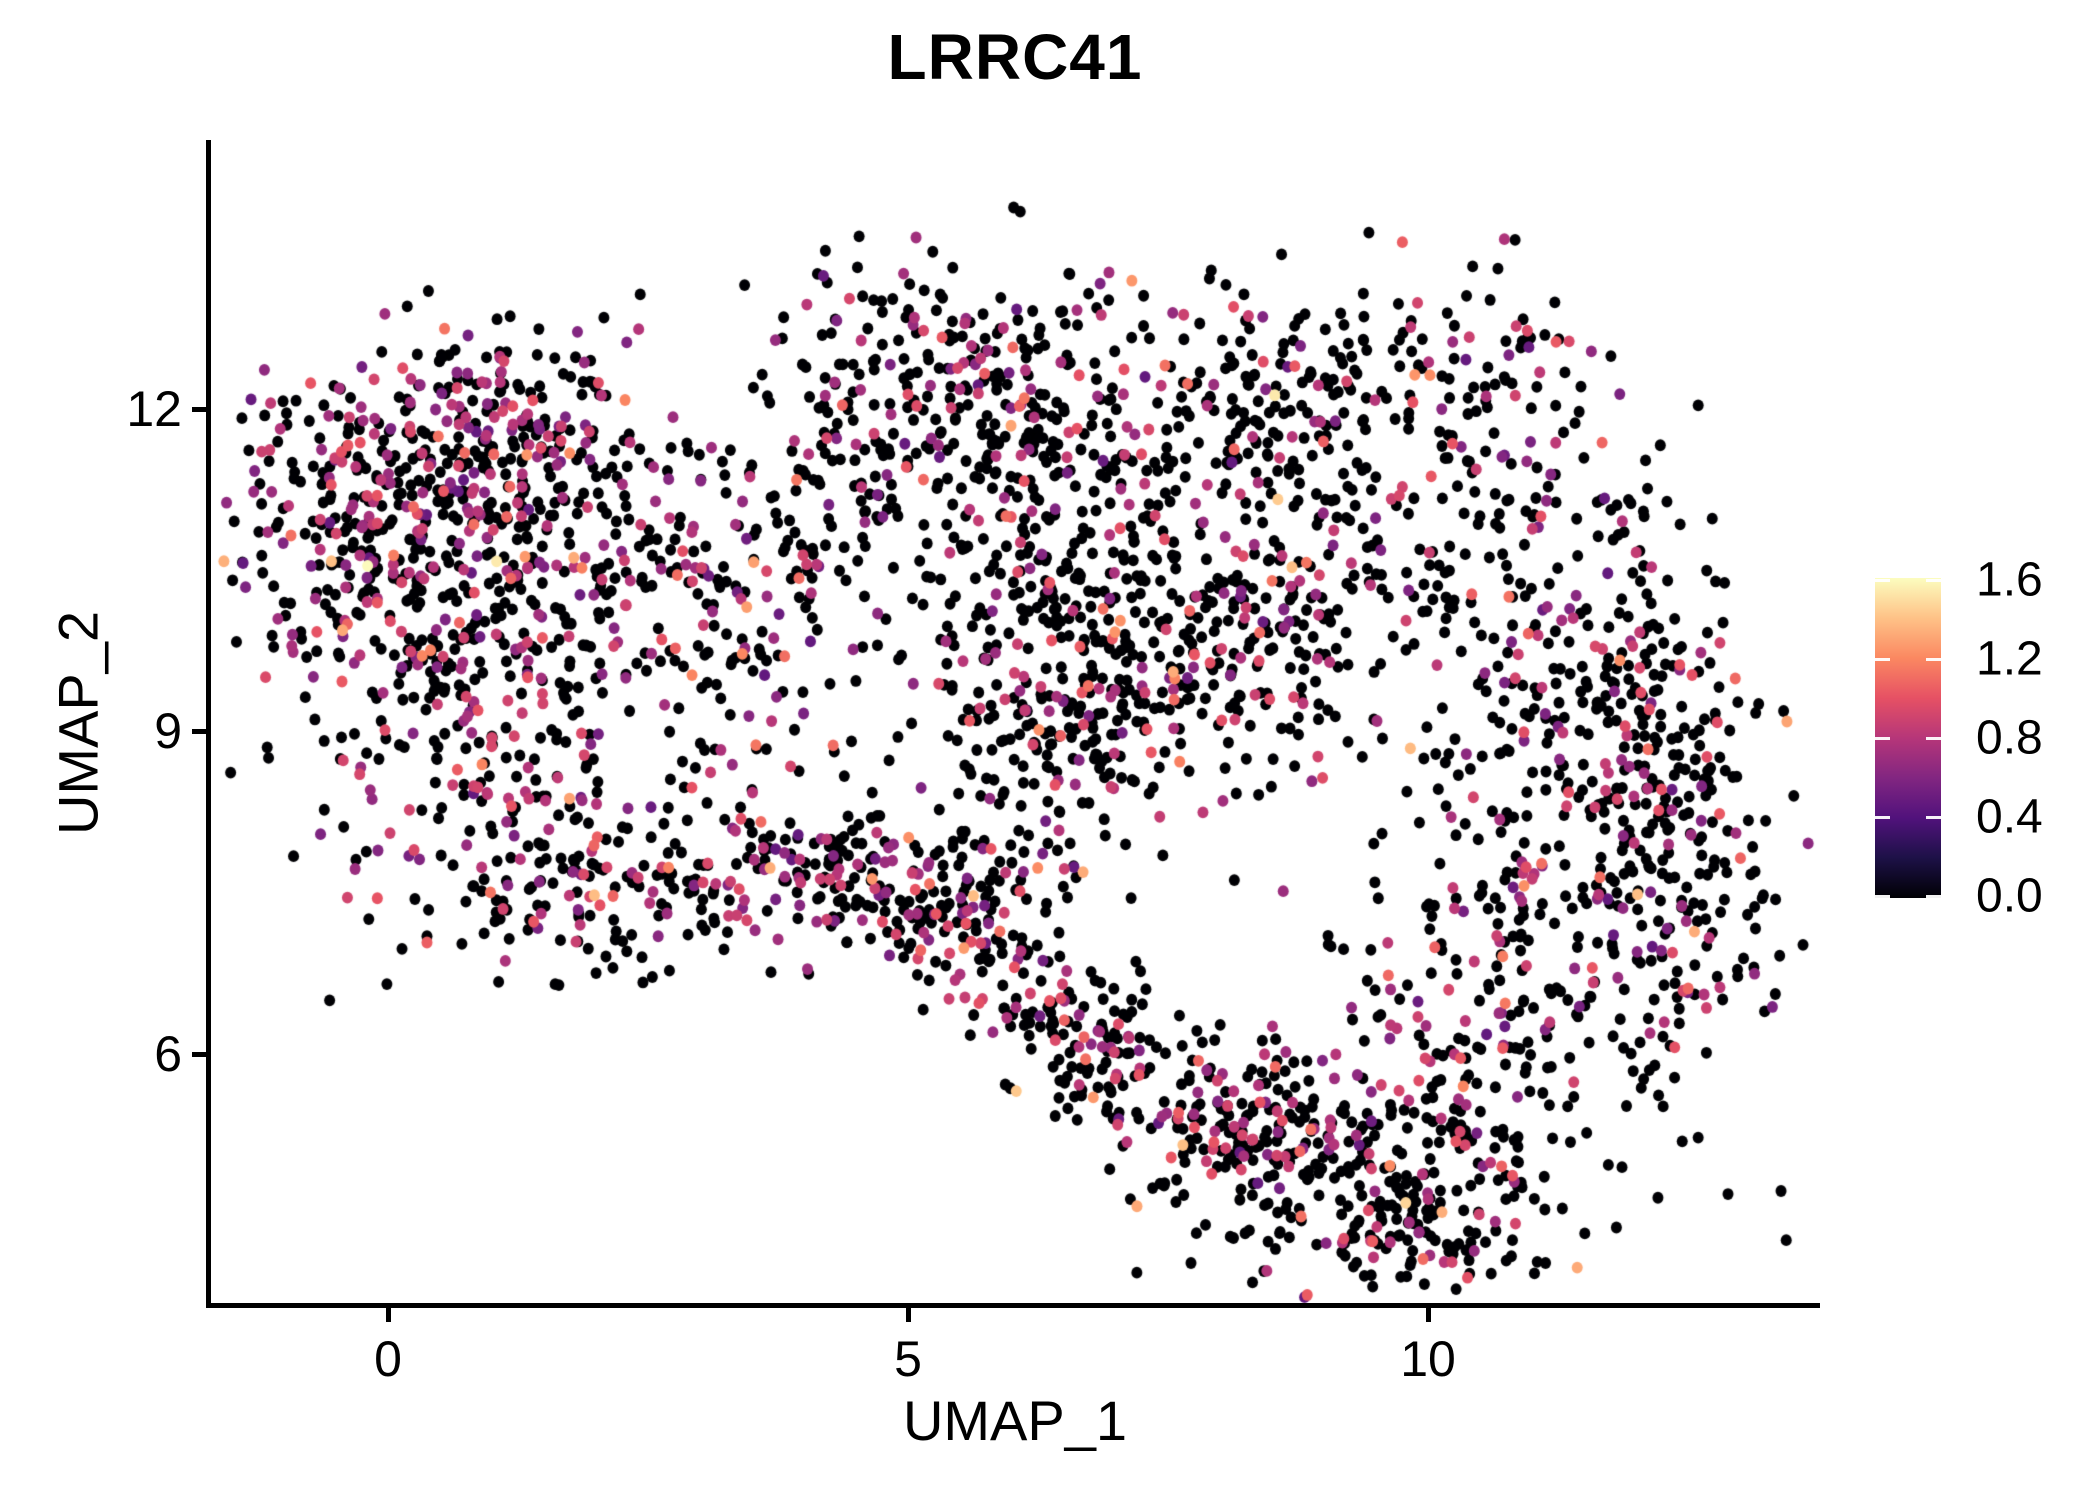  Describe the element at coordinates (908, 1359) in the screenshot. I see `x-tick-label: 5` at that location.